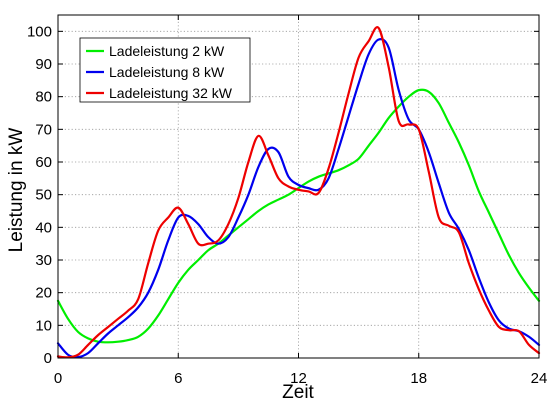 The height and width of the screenshot is (399, 548). I want to click on y-tick-label: 30, so click(43, 260).